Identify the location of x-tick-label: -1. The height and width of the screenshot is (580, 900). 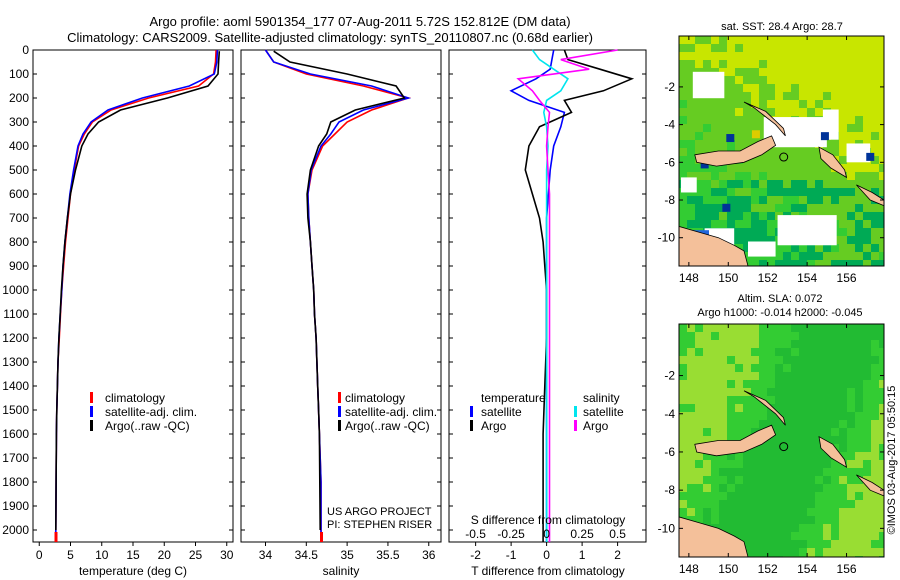
(511, 555).